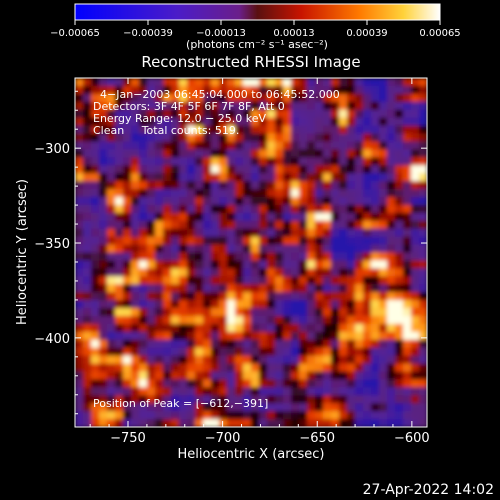  Describe the element at coordinates (166, 130) in the screenshot. I see `annotation-clean-counts: Clean Total counts: 519.` at that location.